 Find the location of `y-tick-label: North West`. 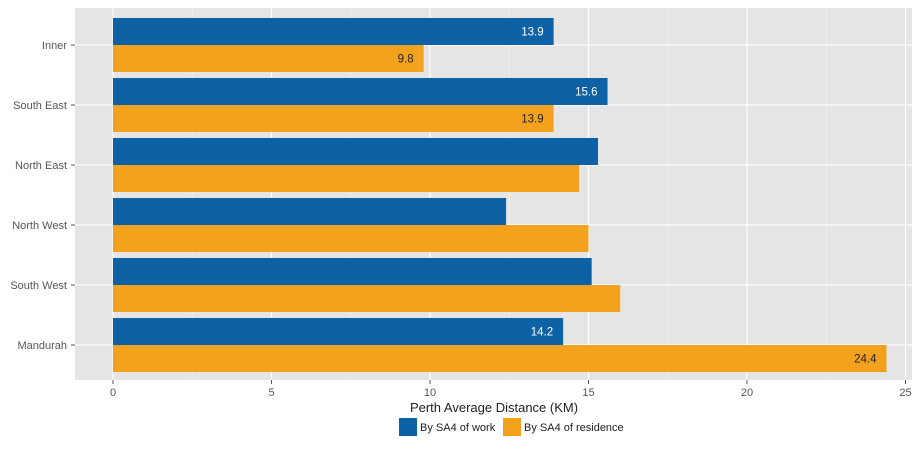

y-tick-label: North West is located at coordinates (39, 226).